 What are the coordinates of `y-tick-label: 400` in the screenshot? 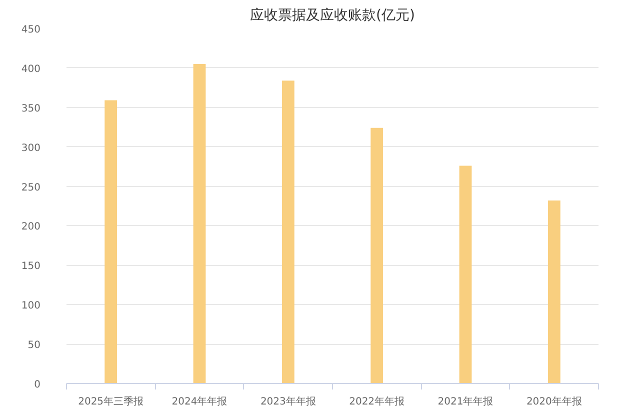 It's located at (31, 69).